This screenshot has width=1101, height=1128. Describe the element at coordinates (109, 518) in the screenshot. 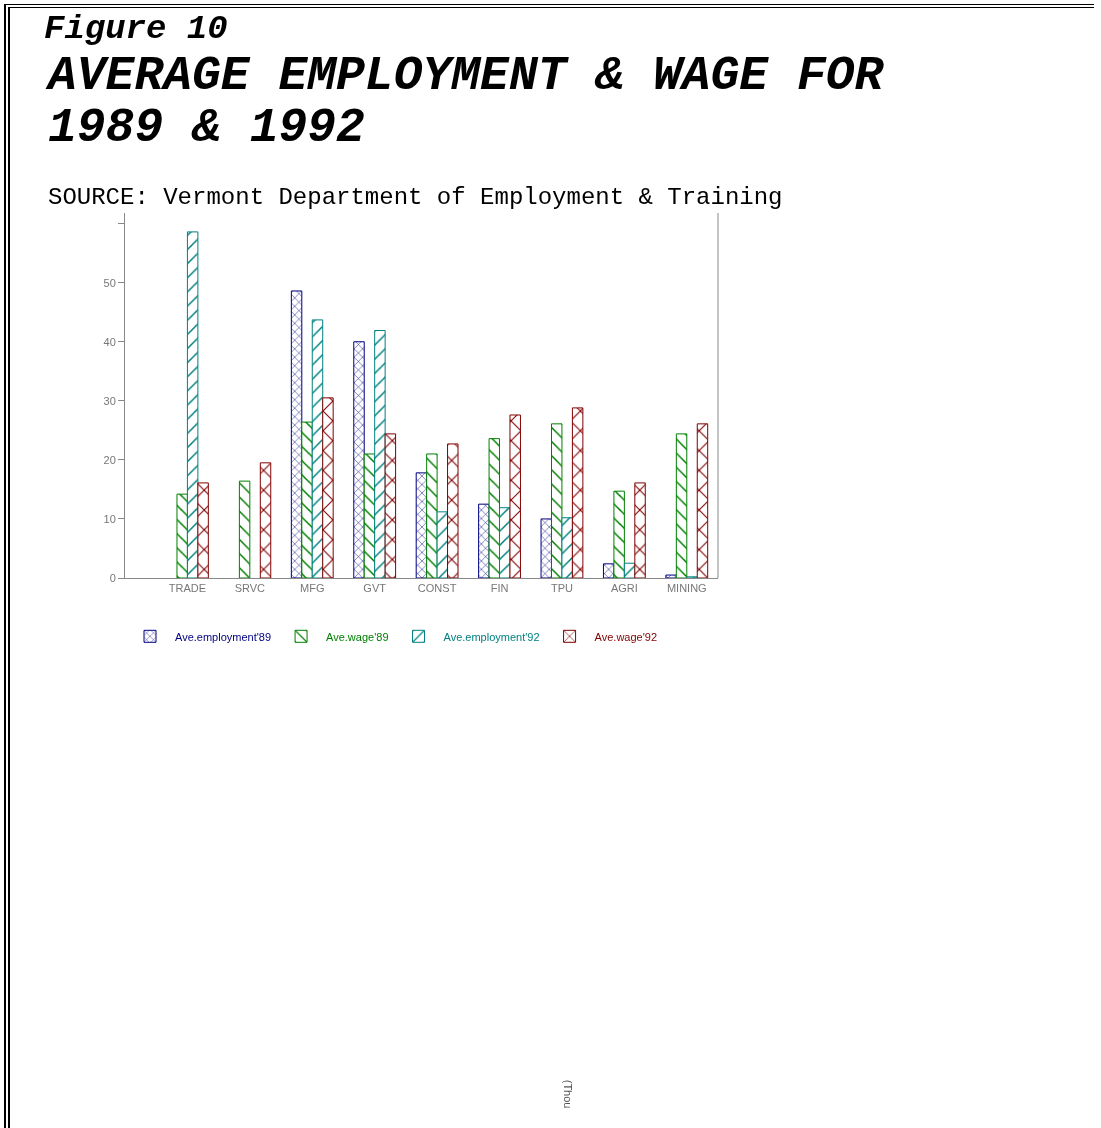

I see `y-tick-label: 10` at that location.